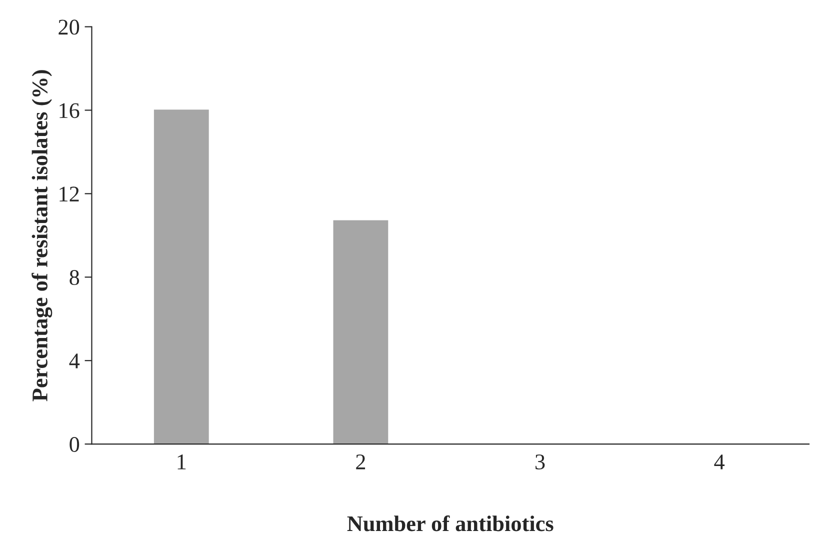  Describe the element at coordinates (69, 27) in the screenshot. I see `y-tick-label: 20` at that location.